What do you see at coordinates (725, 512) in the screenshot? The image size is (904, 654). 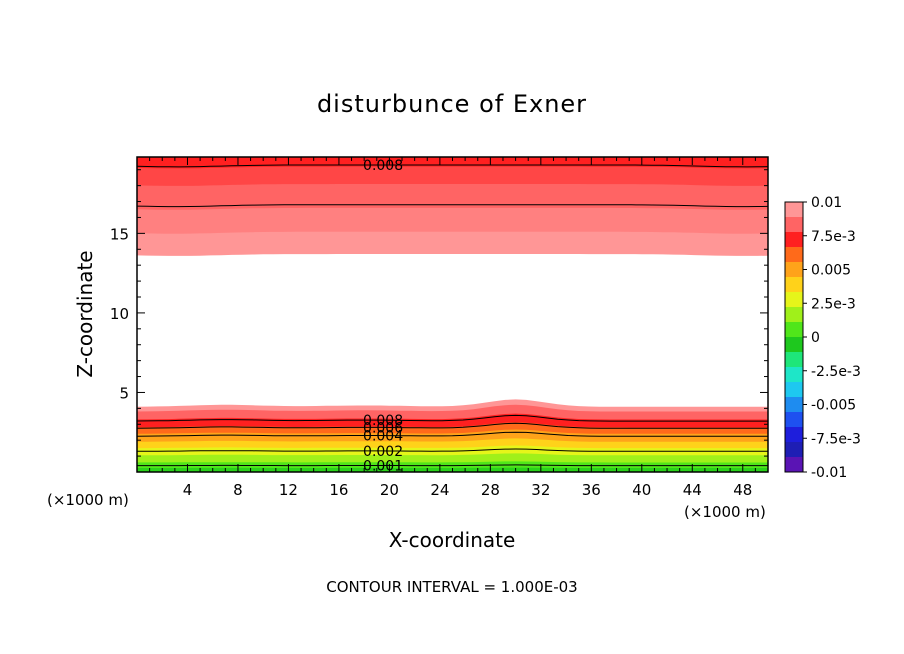 I see `x-unit-right: (×1000 m)` at bounding box center [725, 512].